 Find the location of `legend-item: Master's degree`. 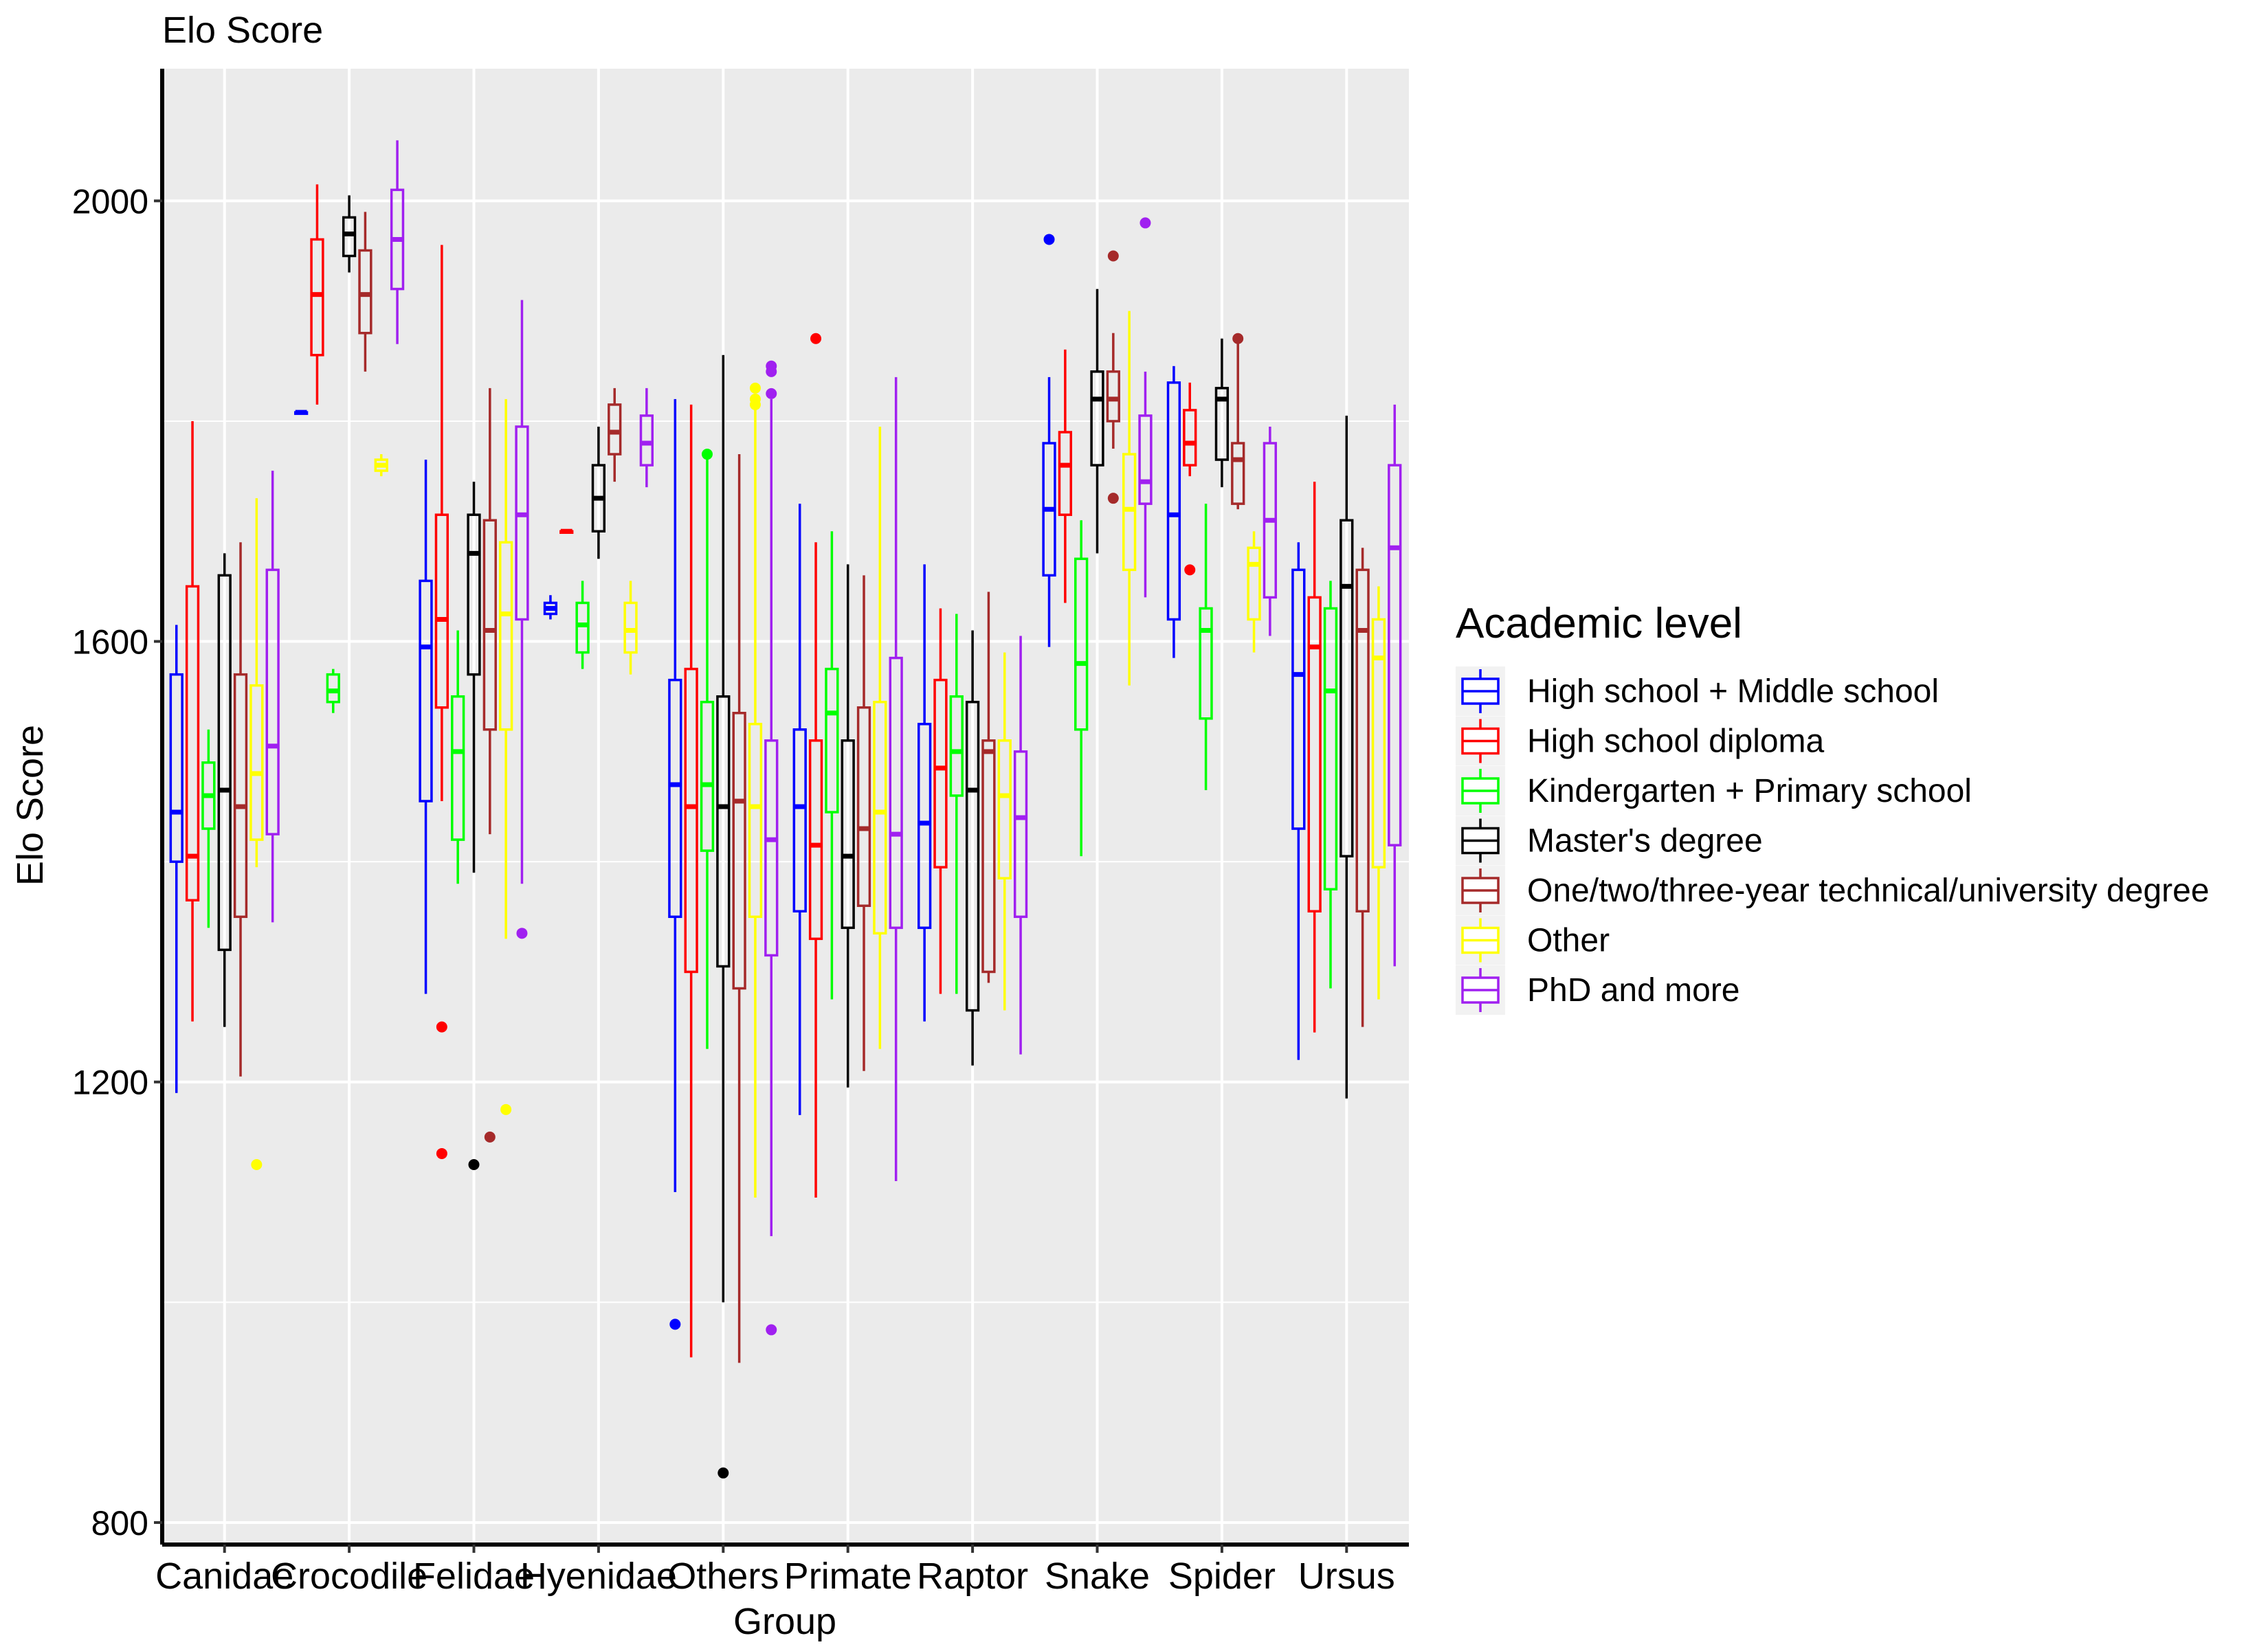

legend-item: Master's degree is located at coordinates (1609, 841).